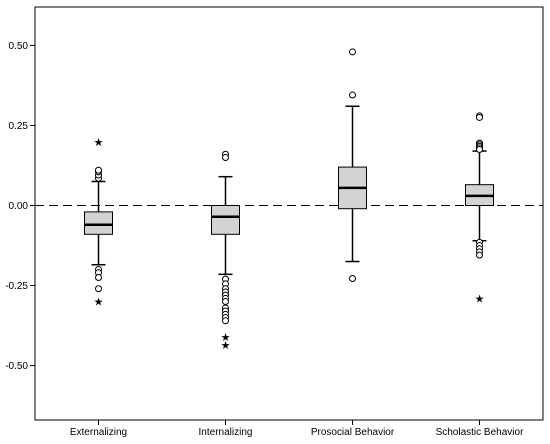  I want to click on box-prosocial-behavior, so click(352, 165).